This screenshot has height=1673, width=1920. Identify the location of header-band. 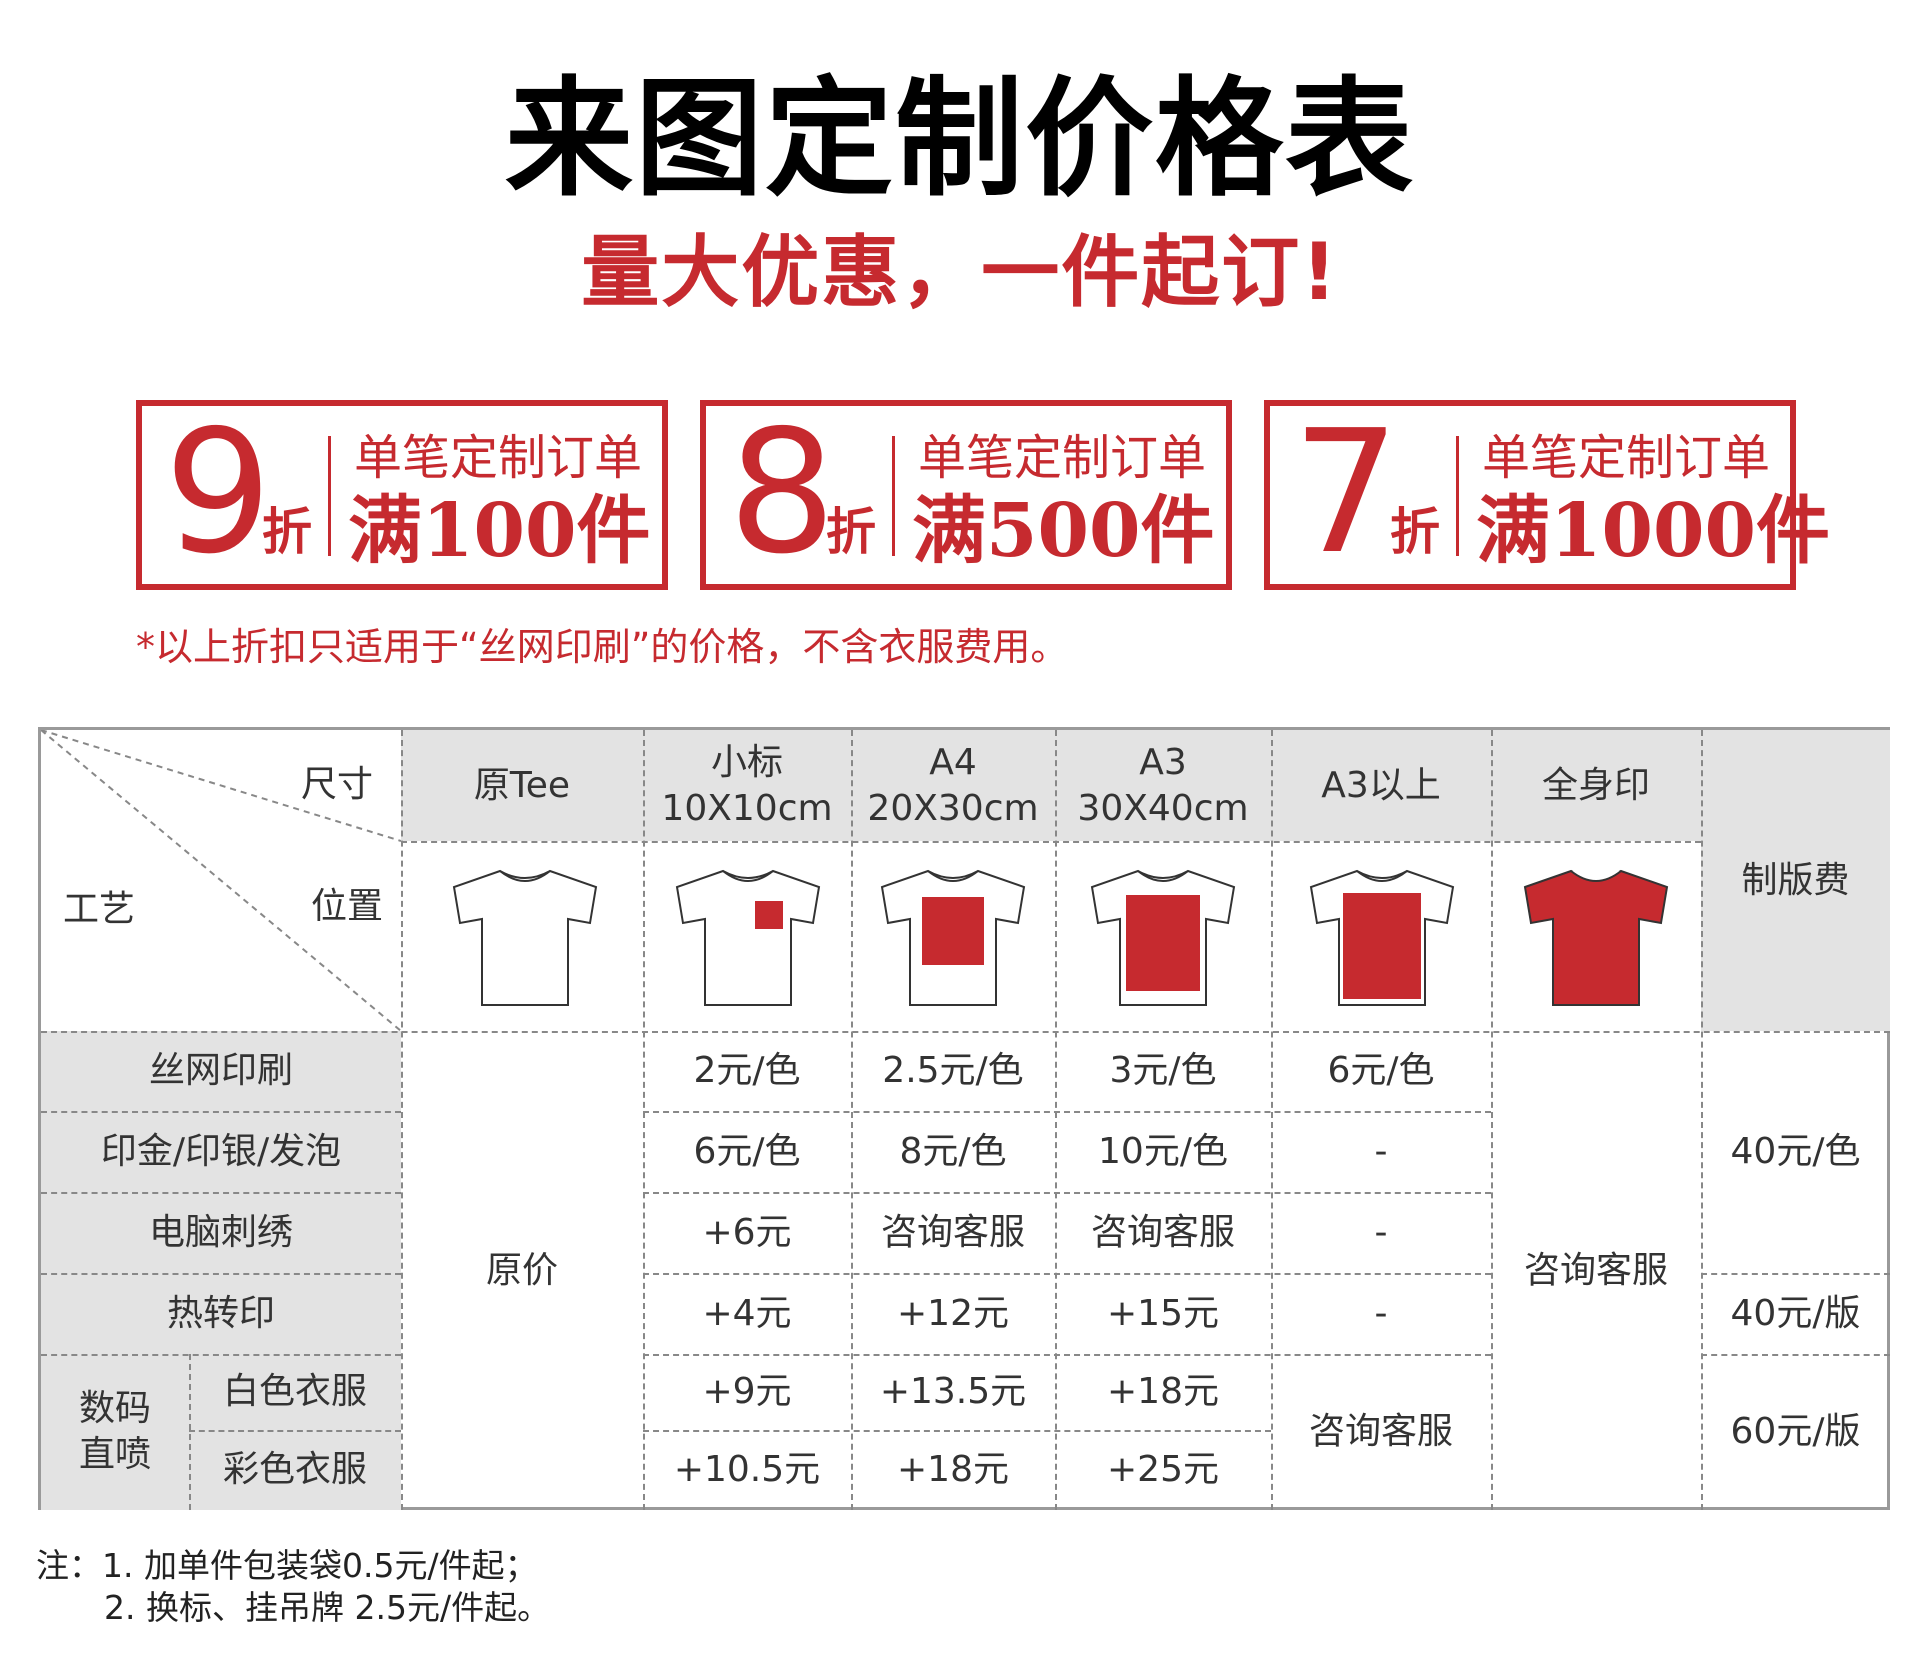
(1051, 785).